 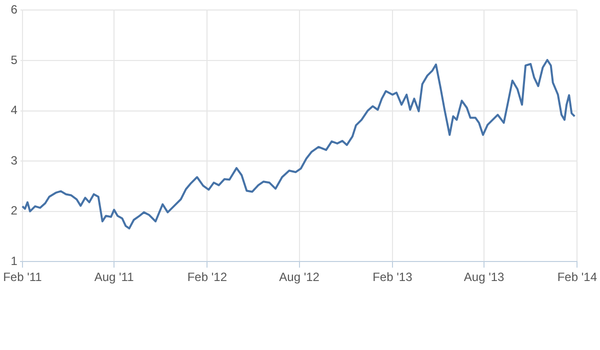 What do you see at coordinates (392, 277) in the screenshot?
I see `x-tick-label: Feb '13` at bounding box center [392, 277].